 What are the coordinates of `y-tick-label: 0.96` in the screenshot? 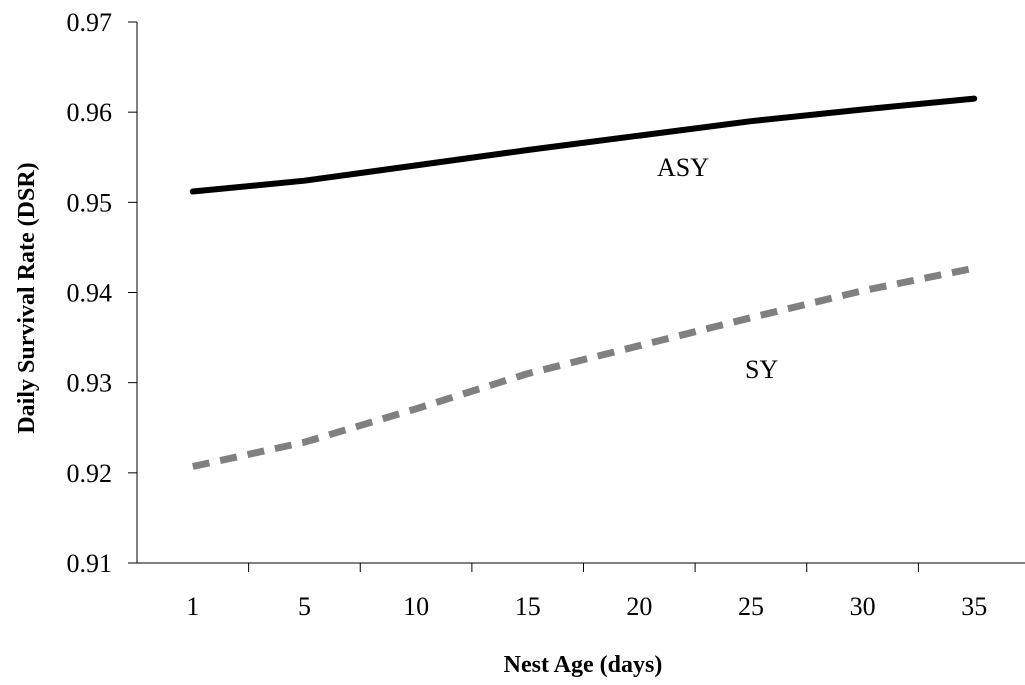 It's located at (90, 112).